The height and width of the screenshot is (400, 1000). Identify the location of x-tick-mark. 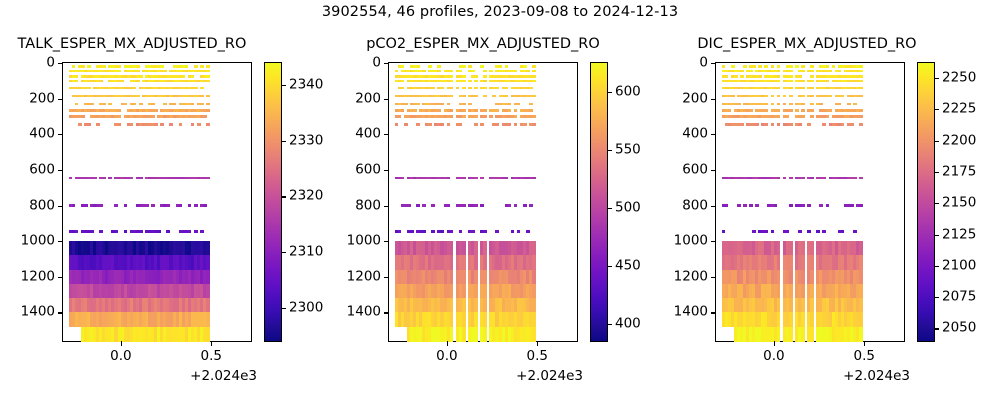
(865, 343).